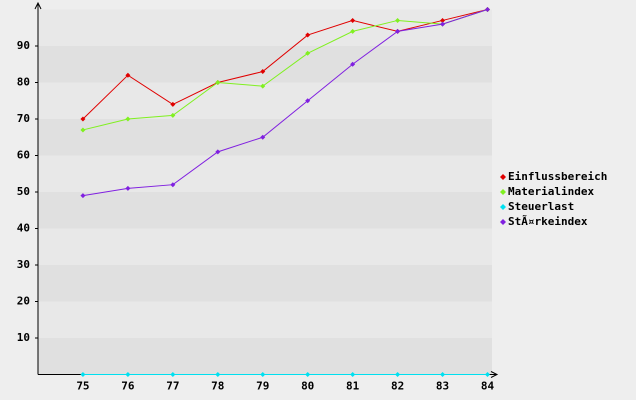 This screenshot has height=400, width=636. Describe the element at coordinates (353, 386) in the screenshot. I see `x-tick-label: 81` at that location.